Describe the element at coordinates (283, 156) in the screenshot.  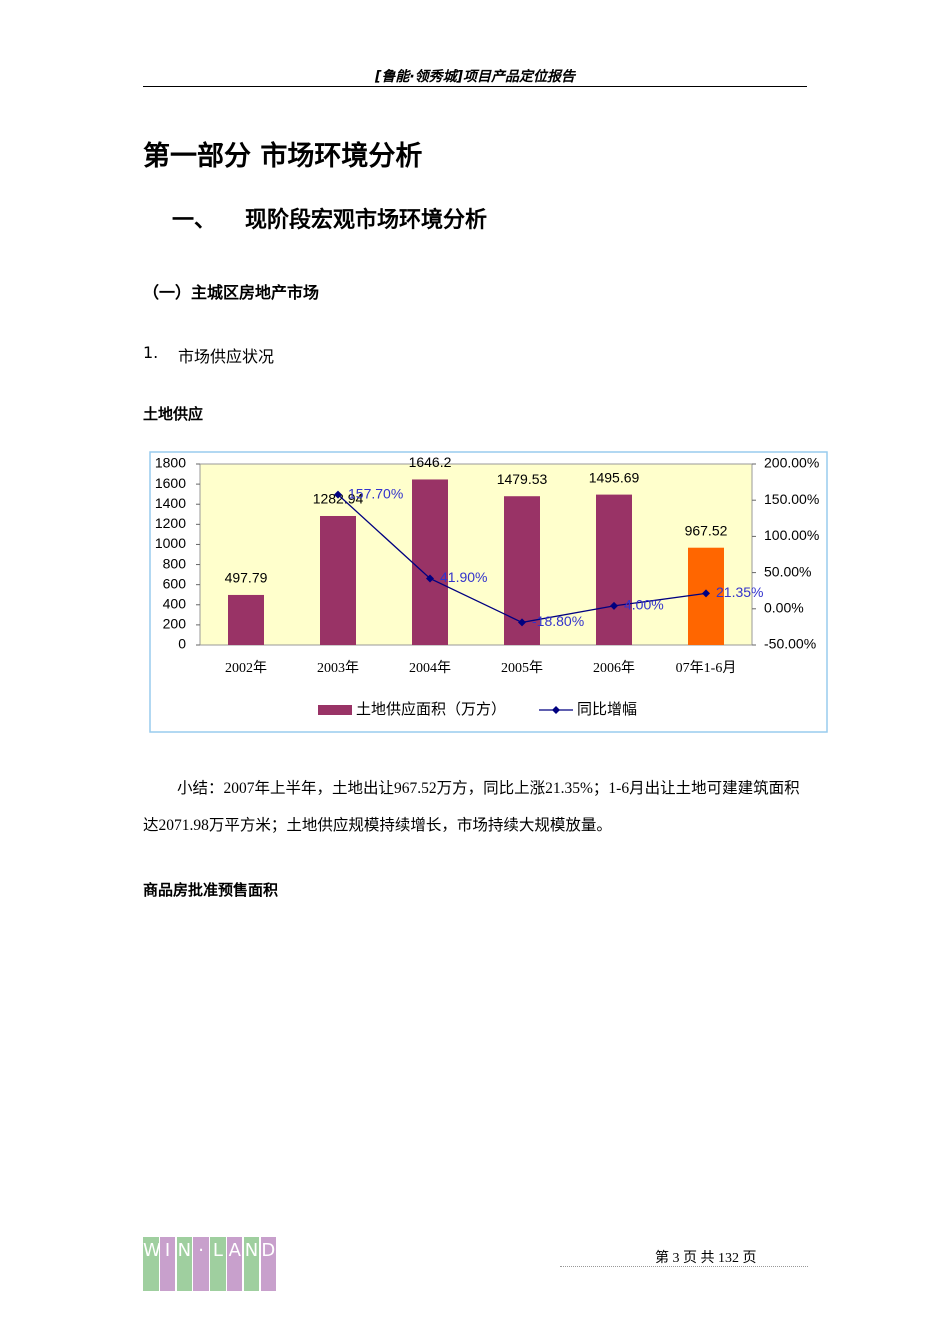
I see `section-title: 第一部分 市场环境分析` at that location.